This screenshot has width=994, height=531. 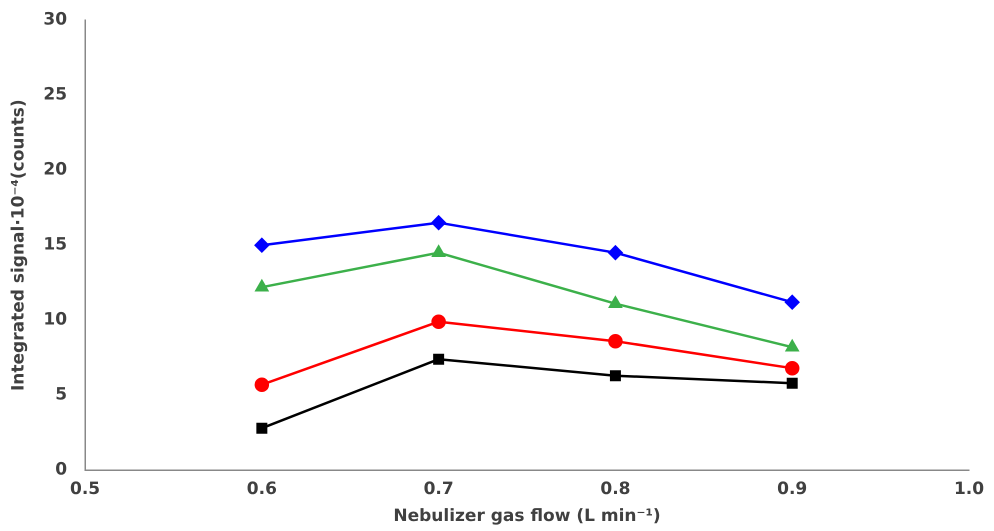 I want to click on y-tick-label: 25, so click(x=55, y=94).